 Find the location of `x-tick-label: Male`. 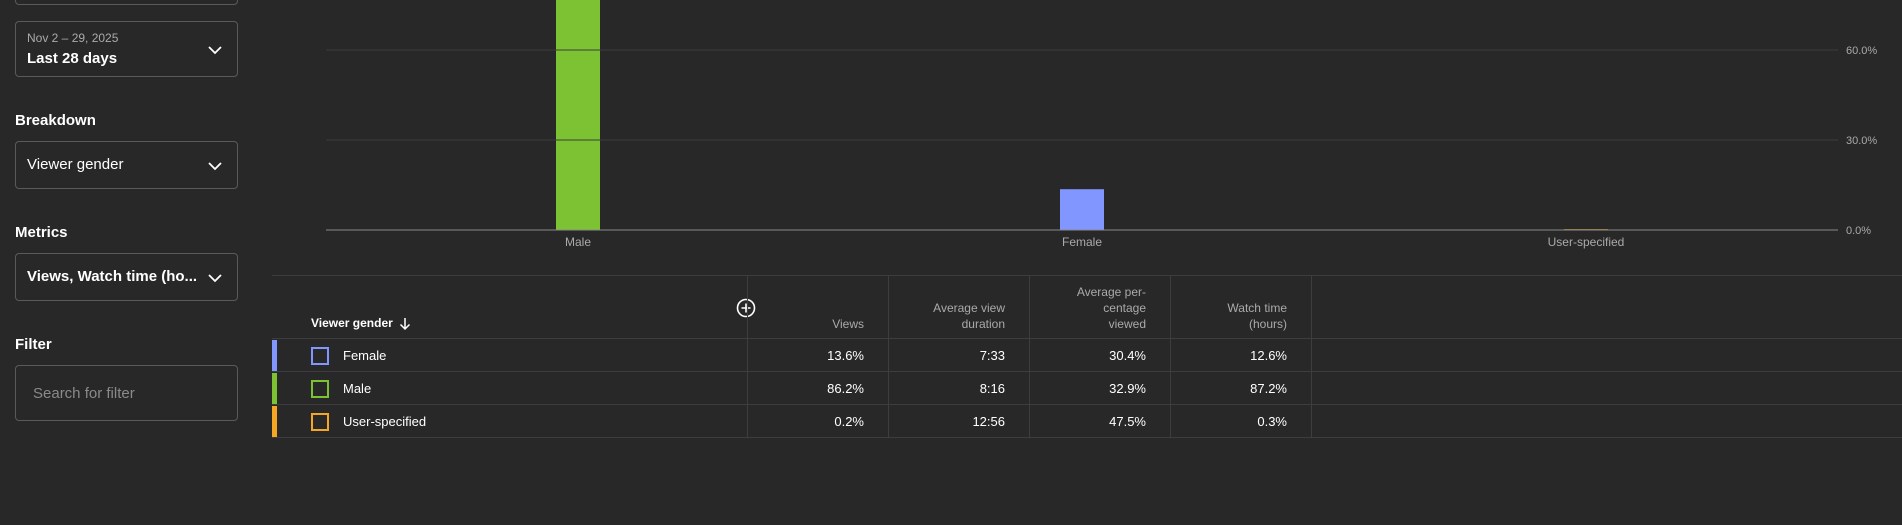

x-tick-label: Male is located at coordinates (578, 242).